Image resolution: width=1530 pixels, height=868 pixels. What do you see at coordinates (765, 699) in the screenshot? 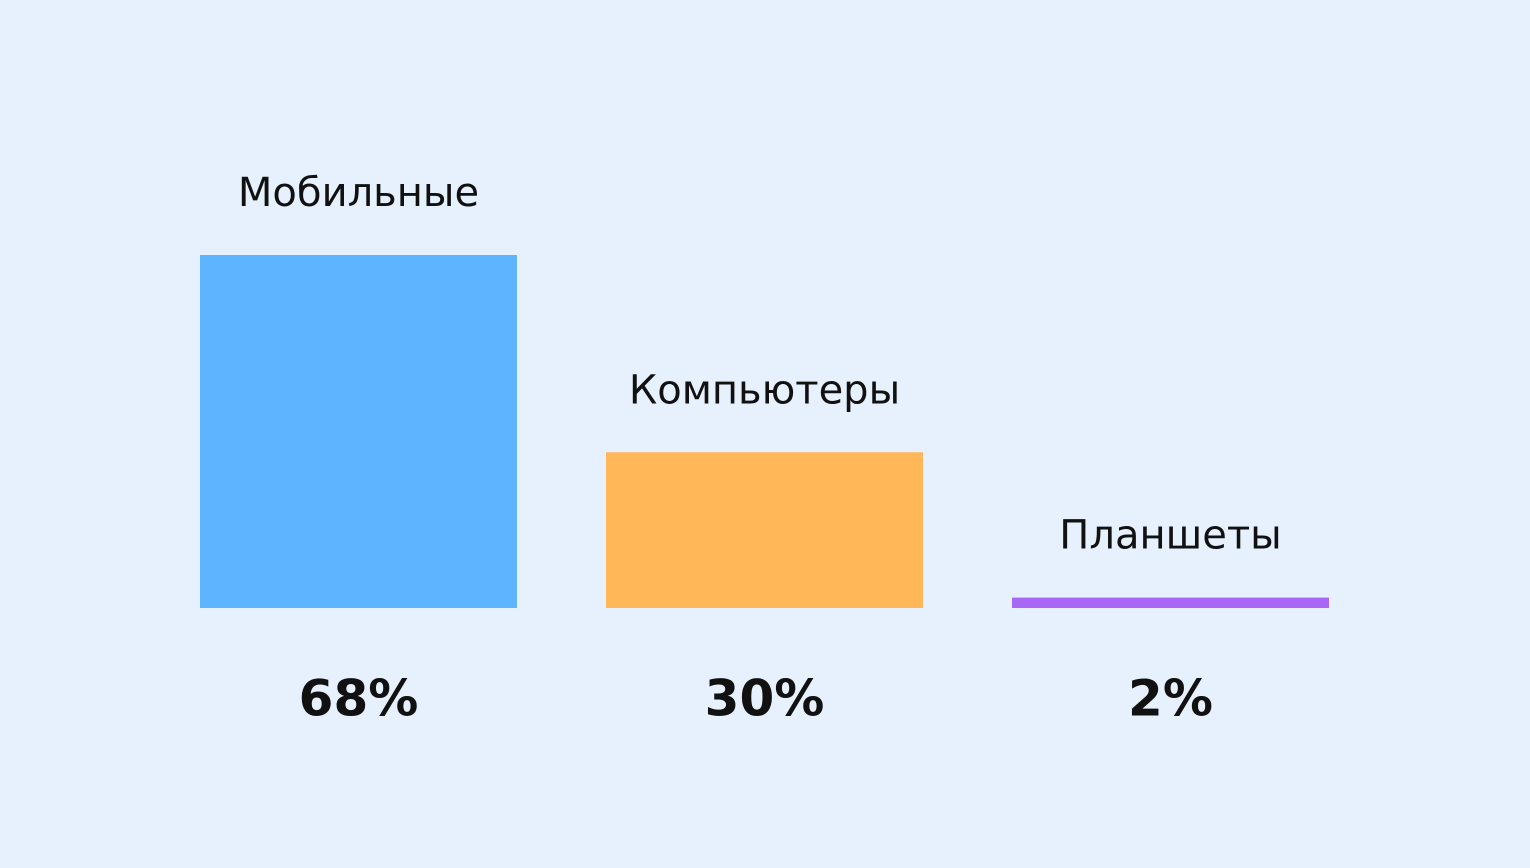
I see `value-label: 30%` at bounding box center [765, 699].